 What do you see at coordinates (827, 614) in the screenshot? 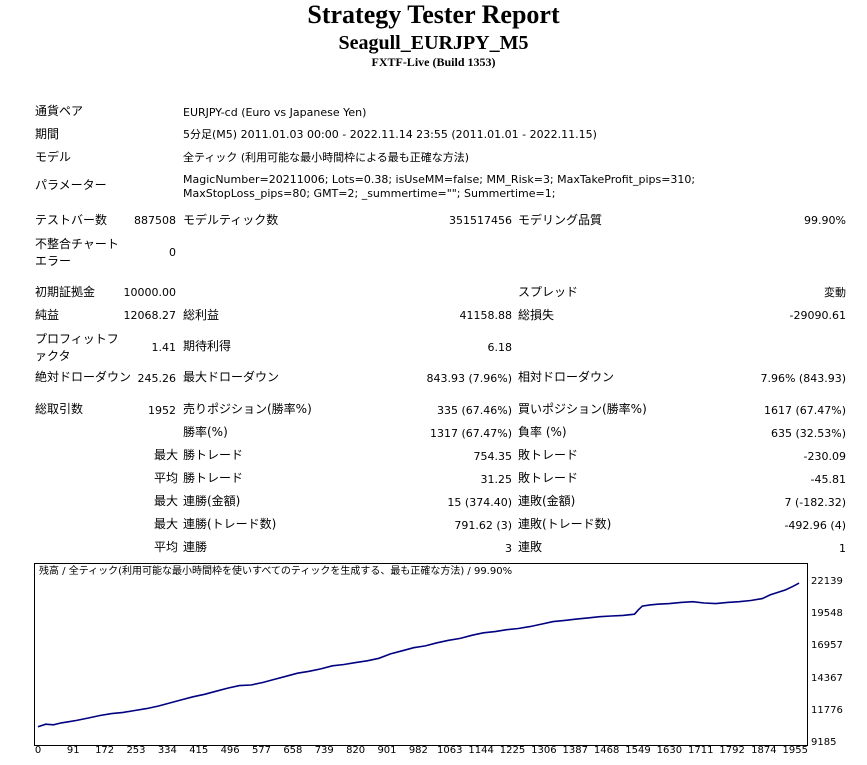
I see `y-tick-label: 19548` at bounding box center [827, 614].